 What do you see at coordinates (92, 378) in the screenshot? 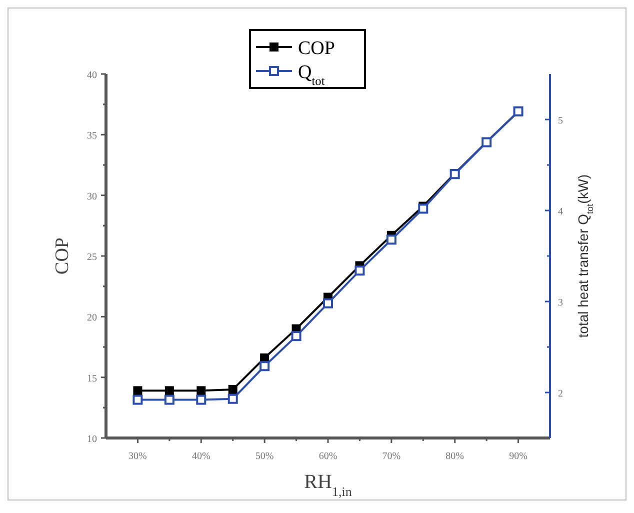
I see `y-tick-label: 15` at bounding box center [92, 378].